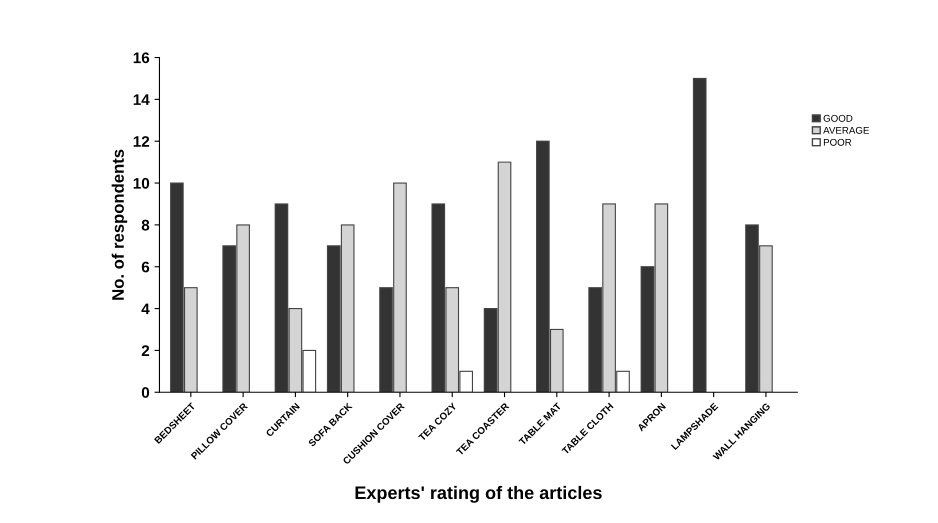 The width and height of the screenshot is (938, 523). I want to click on y-tick-label: 4, so click(145, 309).